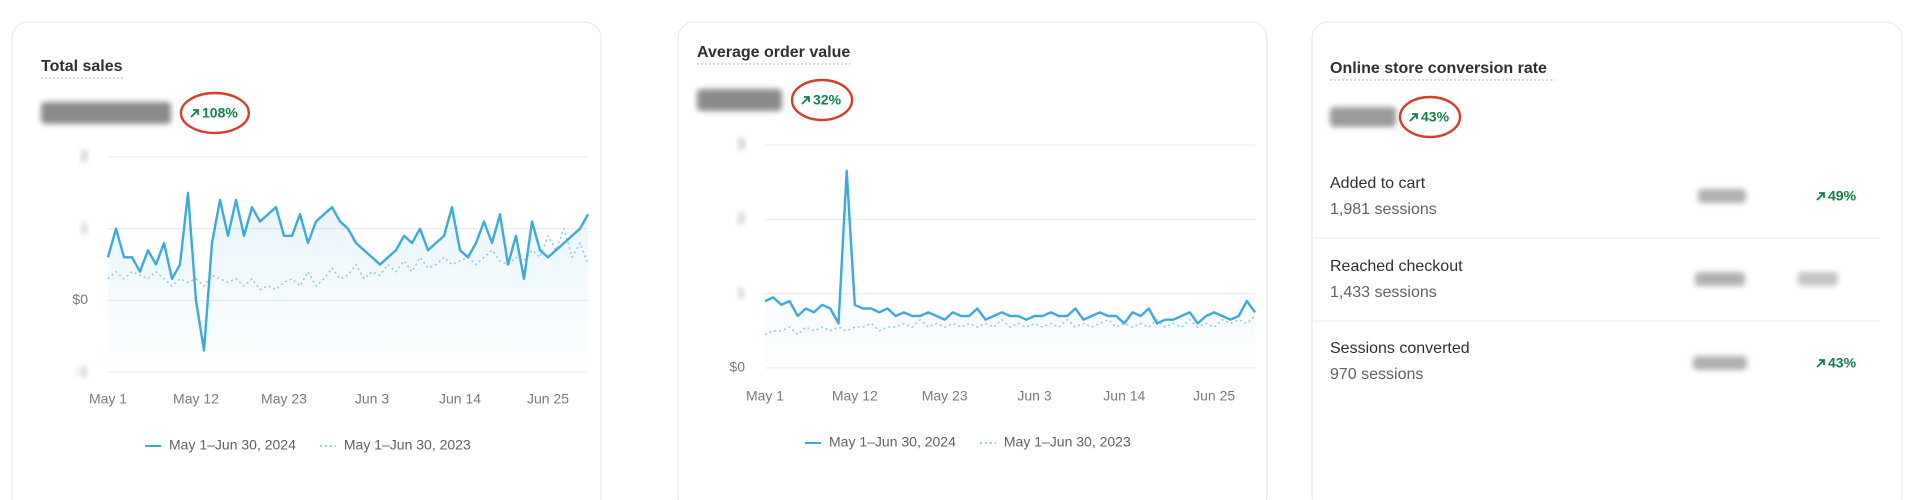  I want to click on change-badge: 49%, so click(1842, 196).